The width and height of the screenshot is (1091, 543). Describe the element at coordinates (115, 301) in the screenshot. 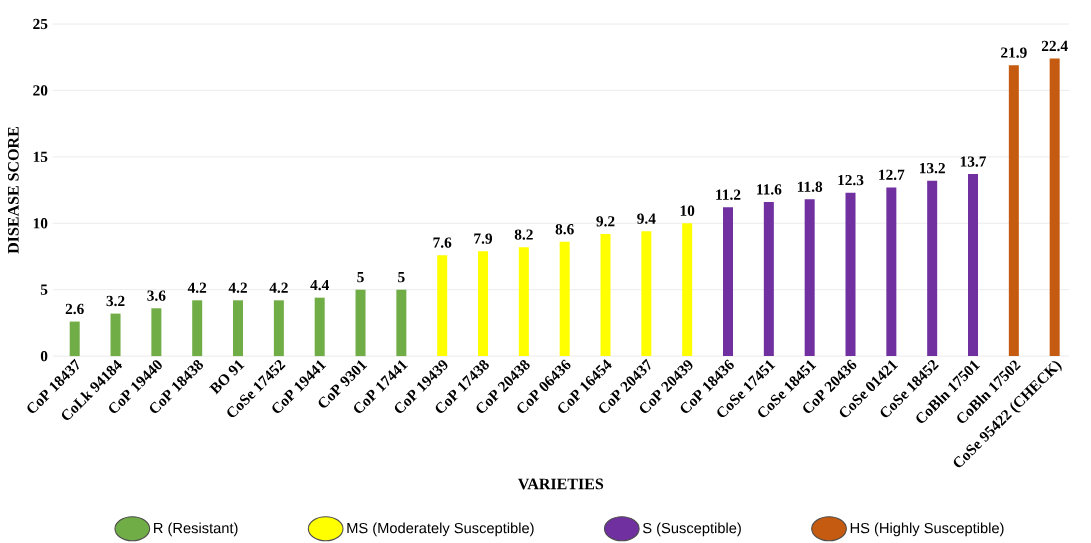

I see `data-label: 3.2` at that location.